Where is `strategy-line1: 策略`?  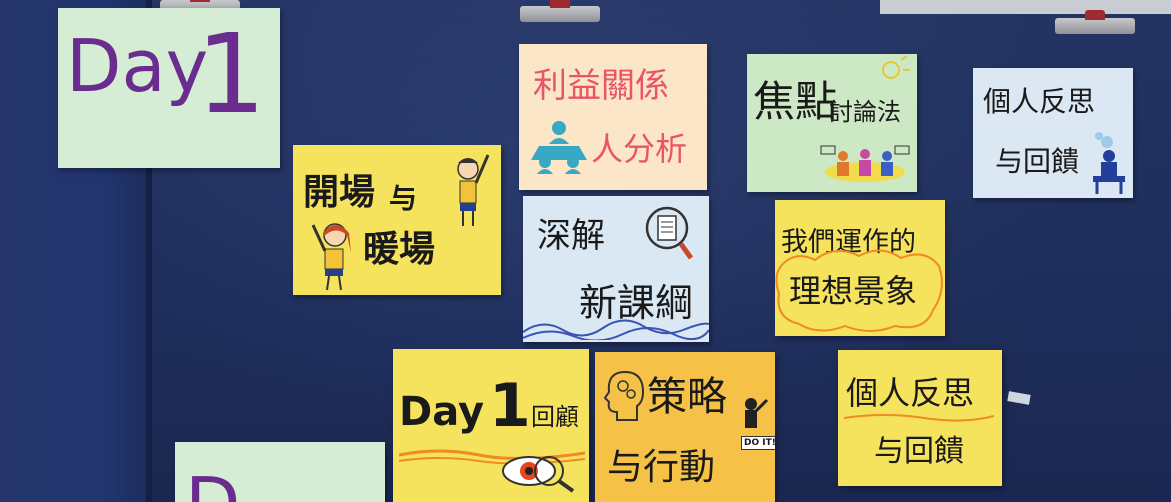
strategy-line1: 策略 is located at coordinates (687, 397).